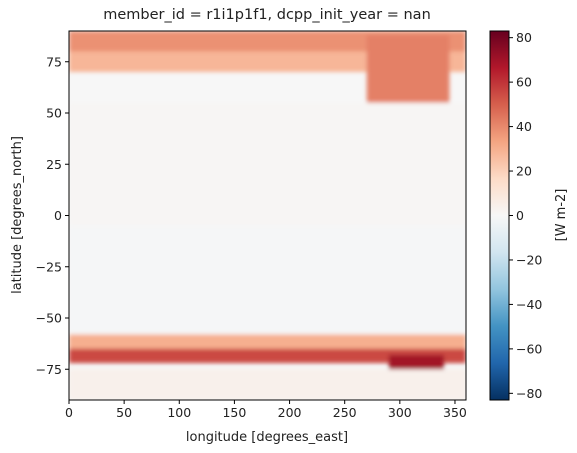  Describe the element at coordinates (290, 412) in the screenshot. I see `x-tick-label: 200` at that location.